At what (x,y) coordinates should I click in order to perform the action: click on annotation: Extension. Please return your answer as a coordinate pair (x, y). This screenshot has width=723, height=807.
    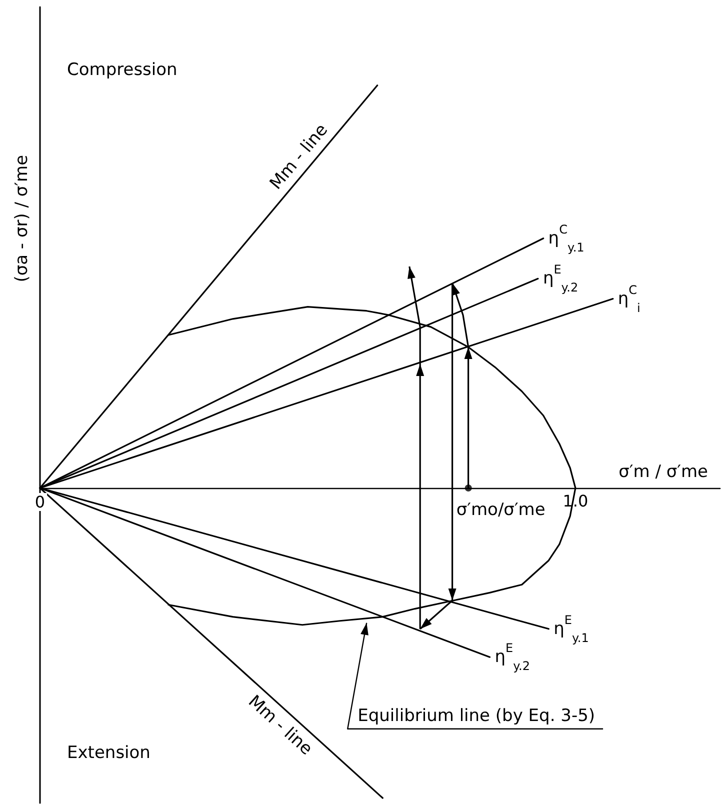
    Looking at the image, I should click on (108, 753).